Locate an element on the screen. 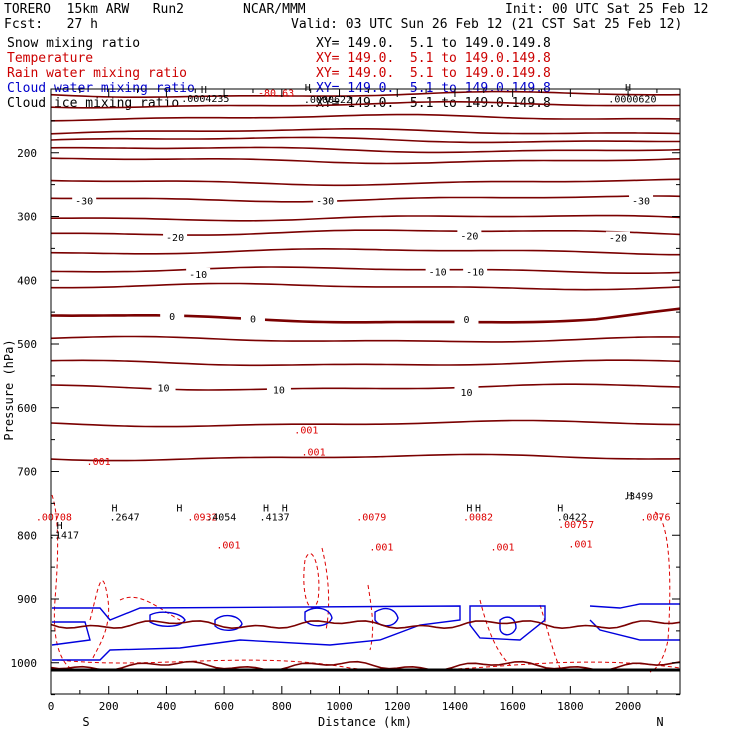 Image resolution: width=740 pixels, height=740 pixels. x-tick-label: 1200 is located at coordinates (397, 706).